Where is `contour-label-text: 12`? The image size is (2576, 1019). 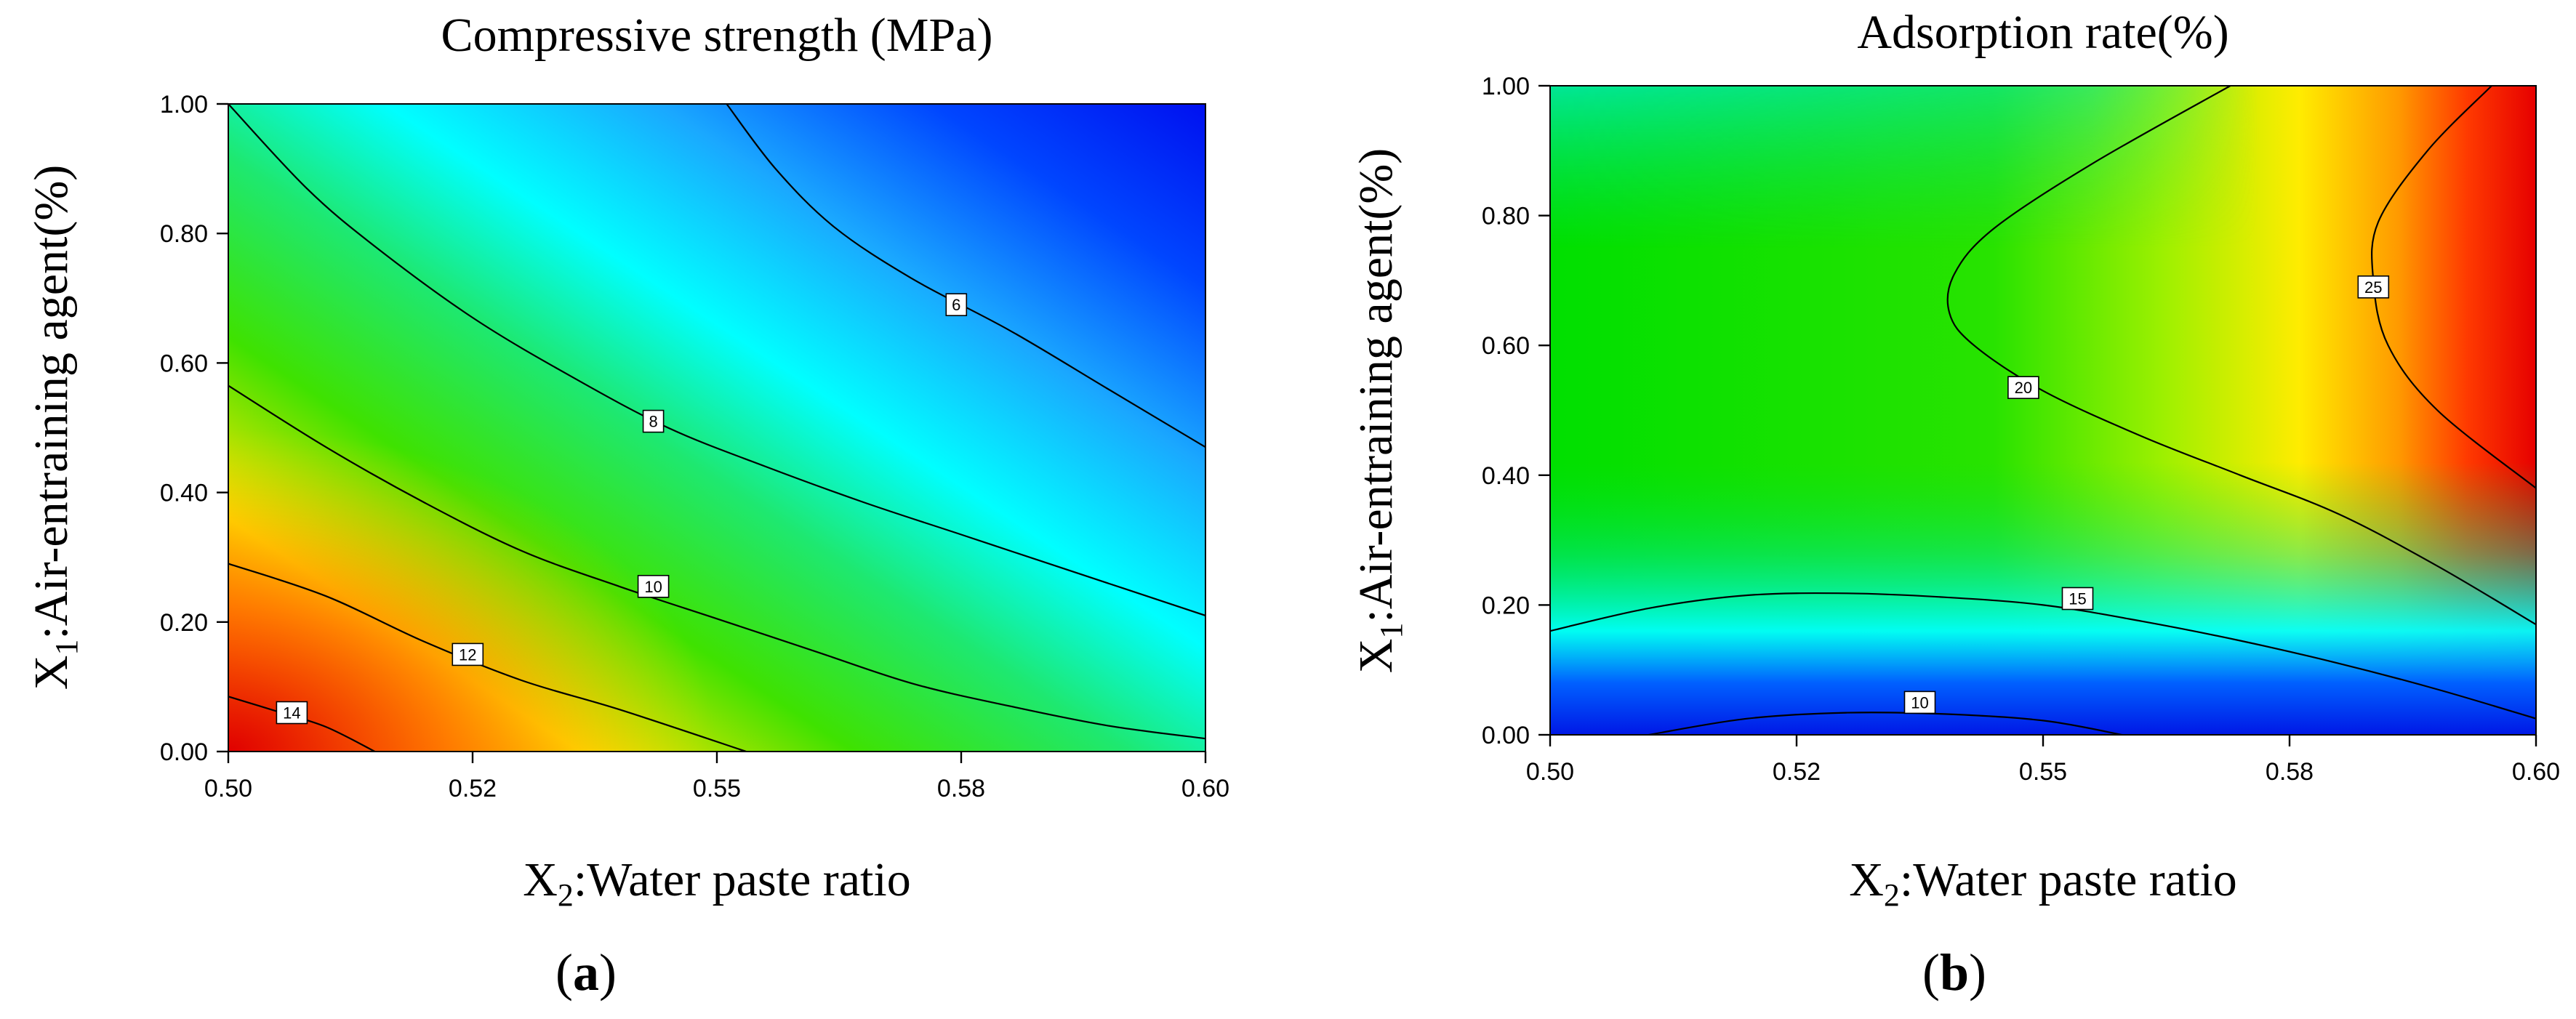
contour-label-text: 12 is located at coordinates (467, 654).